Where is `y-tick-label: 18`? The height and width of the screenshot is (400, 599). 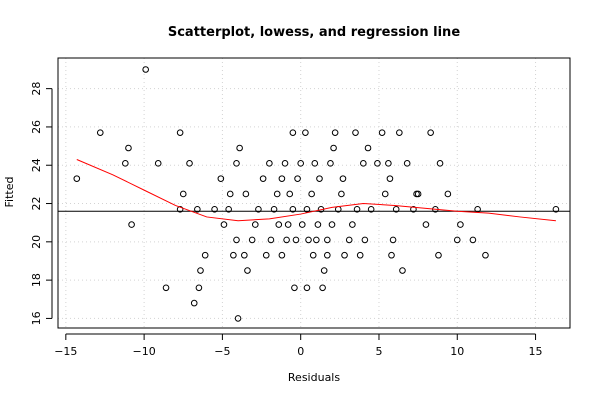 y-tick-label: 18 is located at coordinates (36, 280).